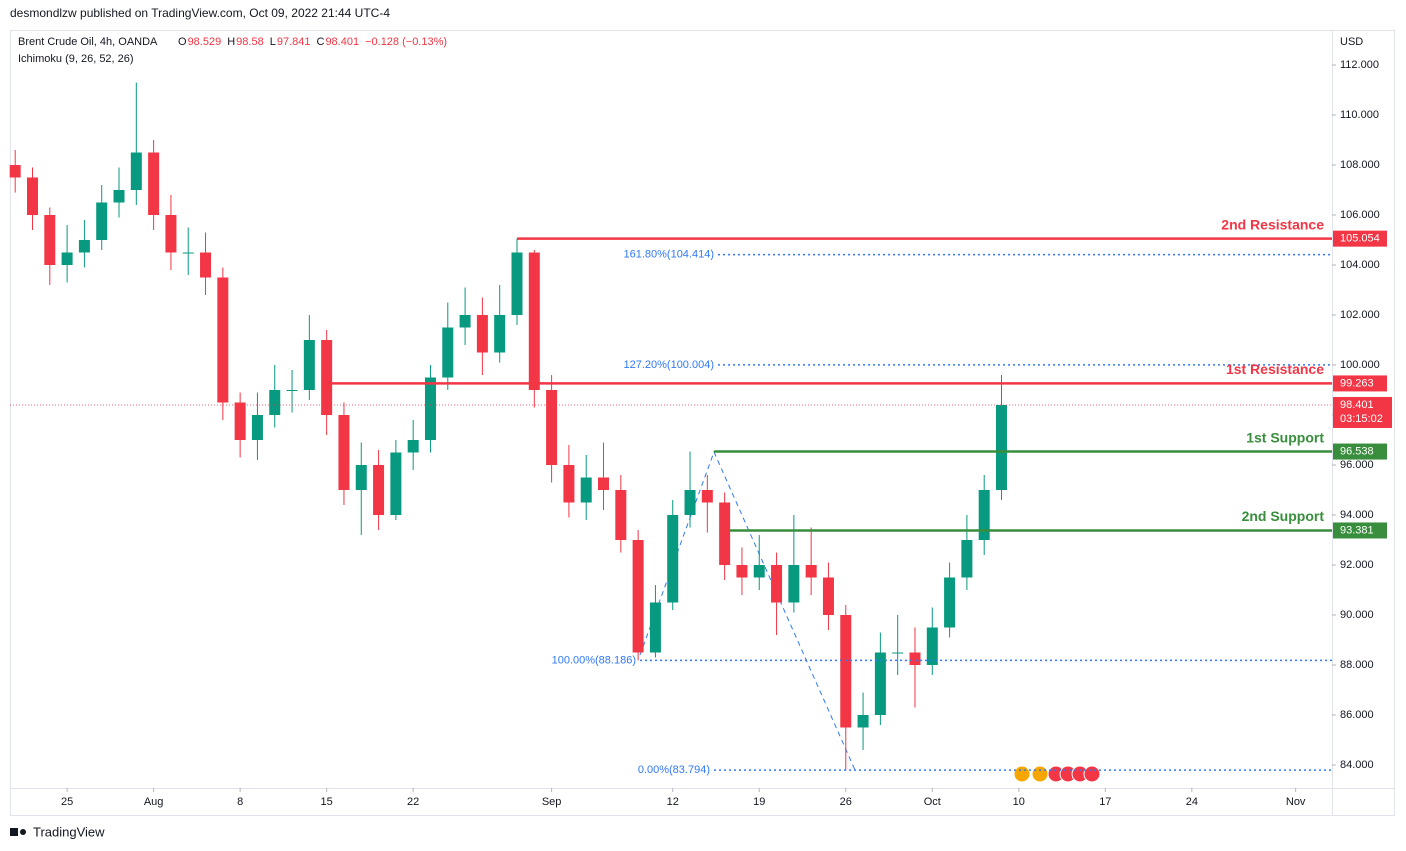 The image size is (1406, 851). I want to click on logo, so click(18, 832).